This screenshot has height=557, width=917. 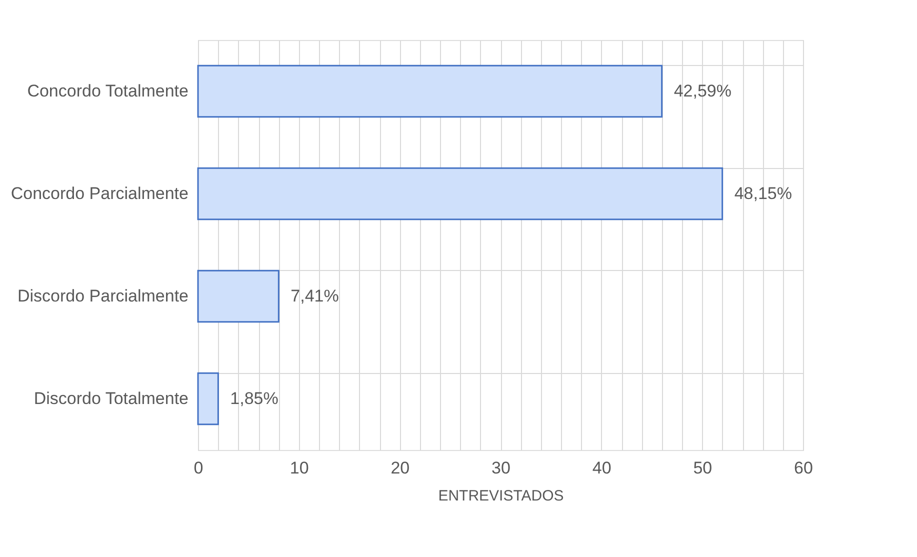 What do you see at coordinates (602, 468) in the screenshot?
I see `x-tick-label: 40` at bounding box center [602, 468].